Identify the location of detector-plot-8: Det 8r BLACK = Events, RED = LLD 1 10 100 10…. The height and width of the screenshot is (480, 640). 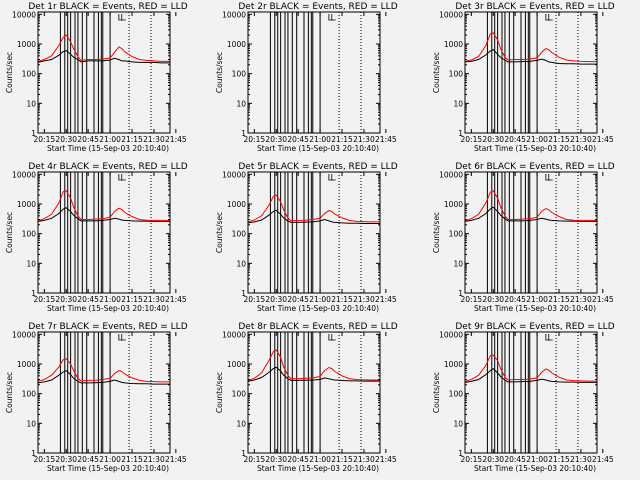
(306, 397).